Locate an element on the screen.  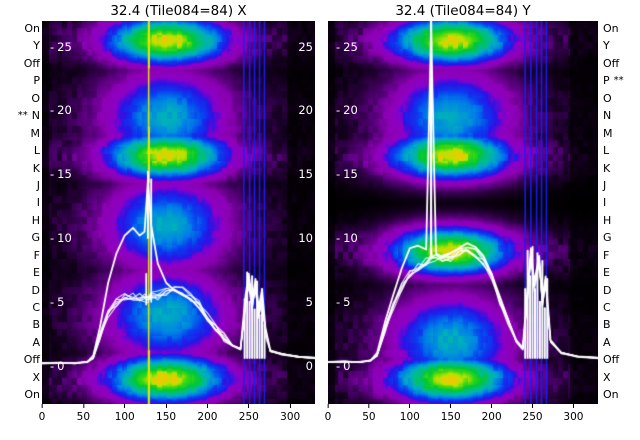
side-label-text: O is located at coordinates (607, 98).